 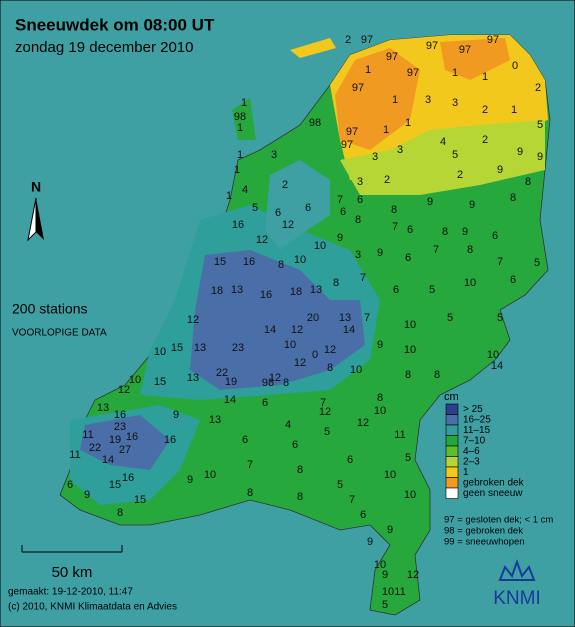 What do you see at coordinates (120, 427) in the screenshot?
I see `station-value: 23` at bounding box center [120, 427].